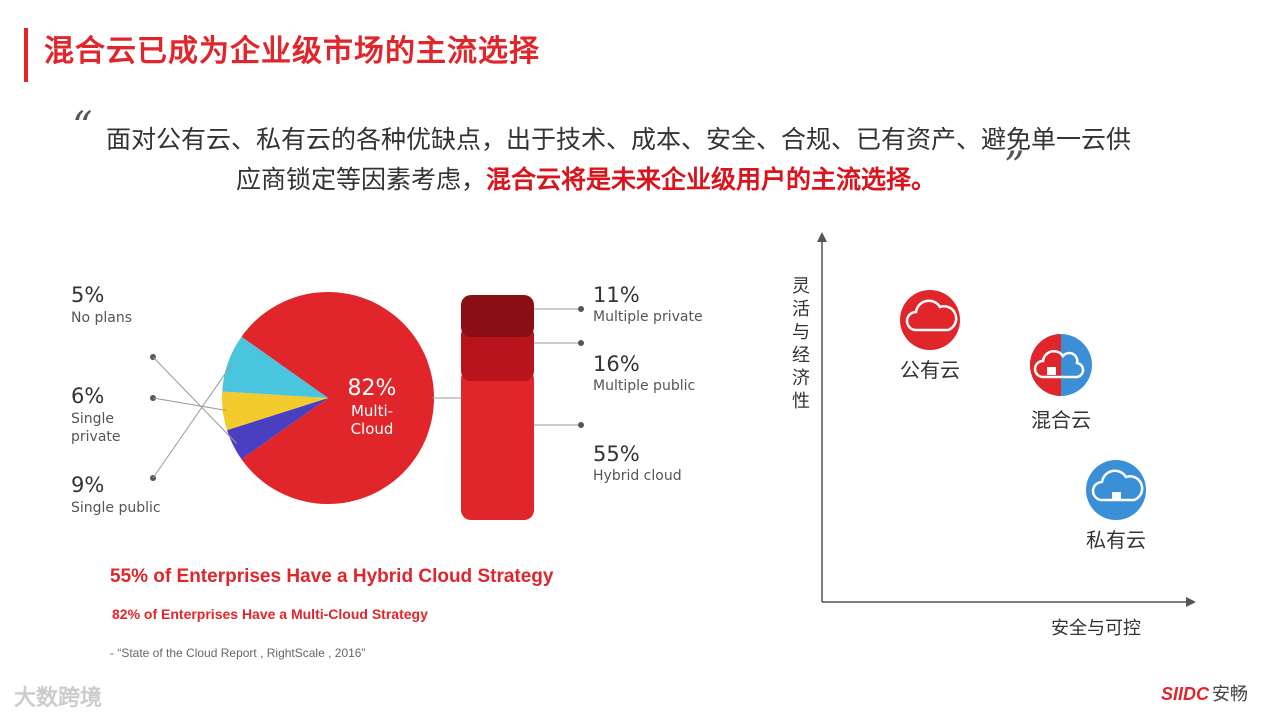 The width and height of the screenshot is (1280, 719). Describe the element at coordinates (1230, 694) in the screenshot. I see `logo-name: 安畅` at that location.